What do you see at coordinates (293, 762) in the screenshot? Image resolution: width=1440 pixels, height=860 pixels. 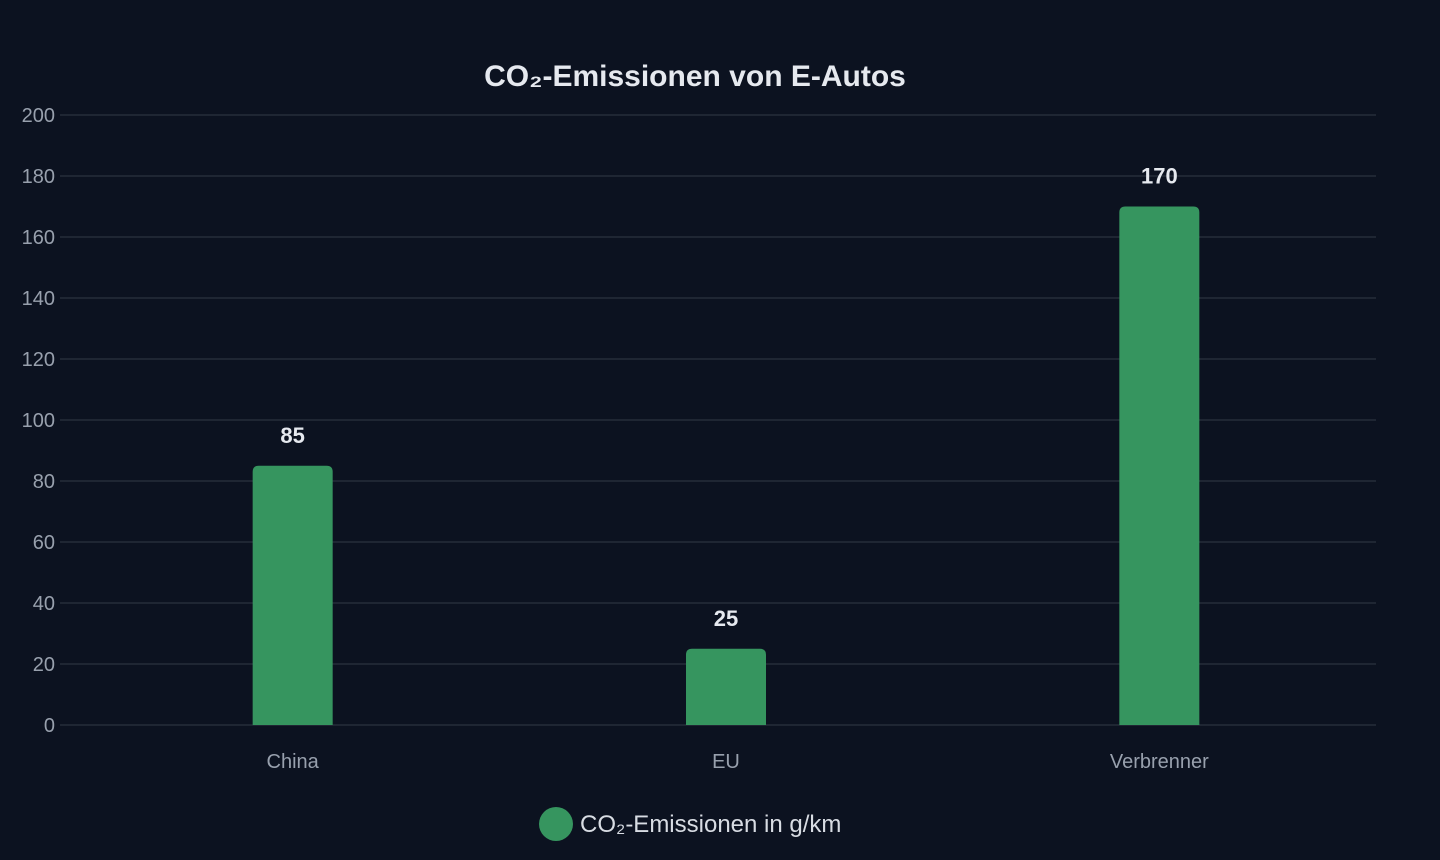 I see `x-category-label: China` at bounding box center [293, 762].